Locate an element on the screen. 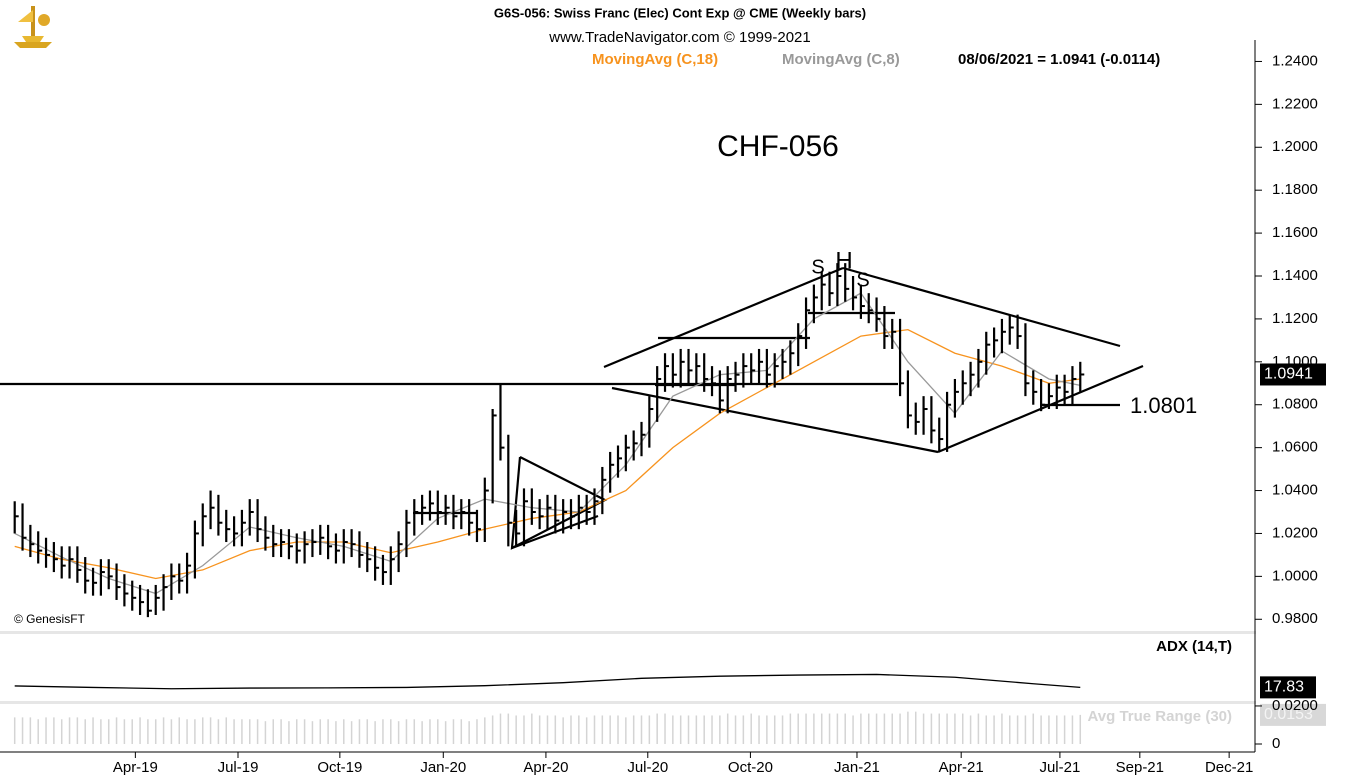 The height and width of the screenshot is (782, 1349). y-tick-label: 1.0400 is located at coordinates (1295, 490).